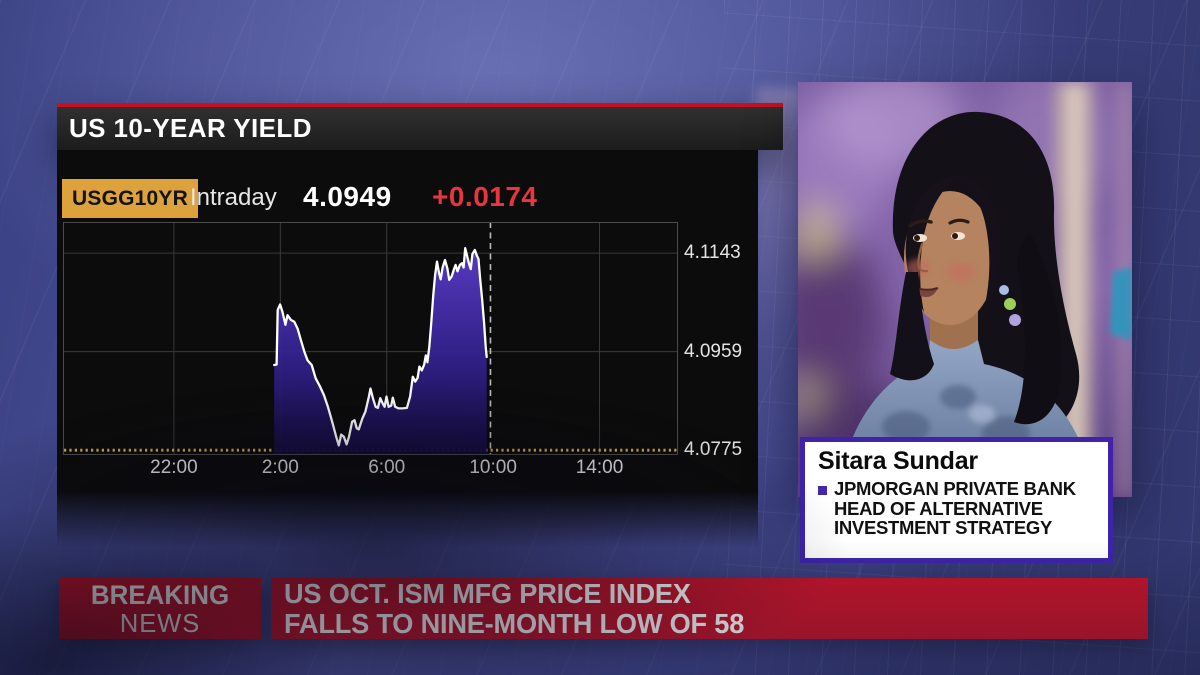 This screenshot has height=675, width=1200. I want to click on headline-line-2: FALLS TO NINE-MONTH LOW OF 58, so click(514, 623).